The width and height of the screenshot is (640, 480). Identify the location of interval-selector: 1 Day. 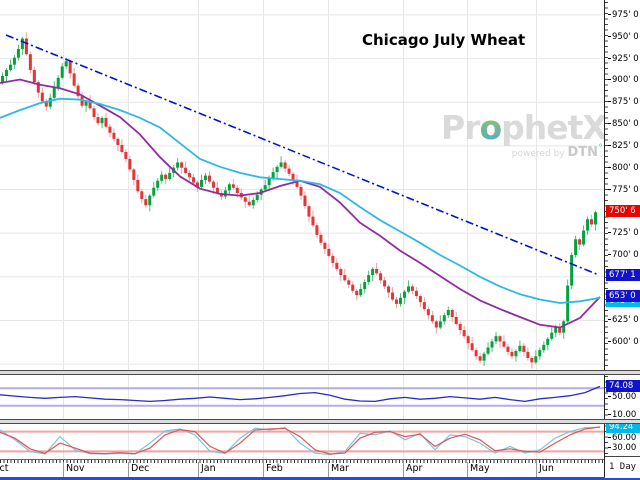
(622, 467).